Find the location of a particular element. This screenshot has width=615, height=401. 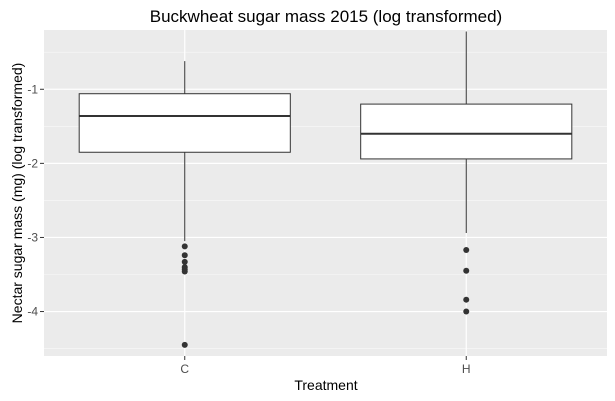

y-tick-label: -4 is located at coordinates (32, 312).